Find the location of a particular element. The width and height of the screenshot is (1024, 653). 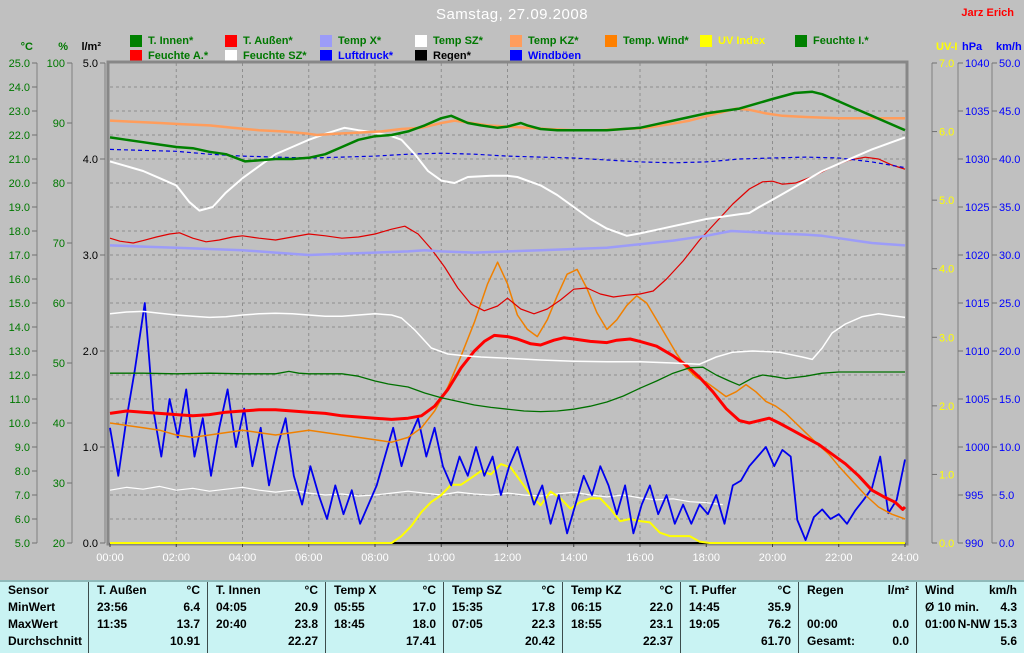

legend-item-regen-: Regen* is located at coordinates (443, 56).